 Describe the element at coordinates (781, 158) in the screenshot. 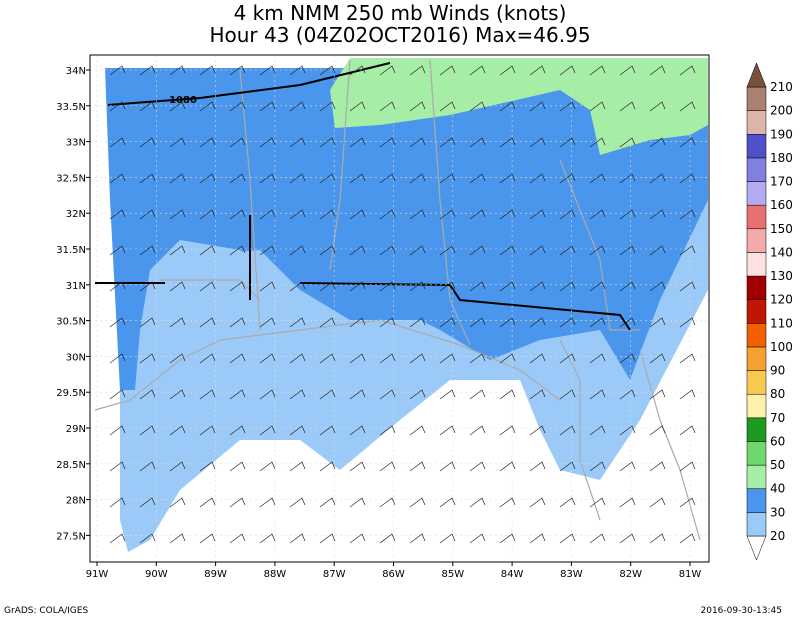

I see `colorbar-label: 180` at that location.